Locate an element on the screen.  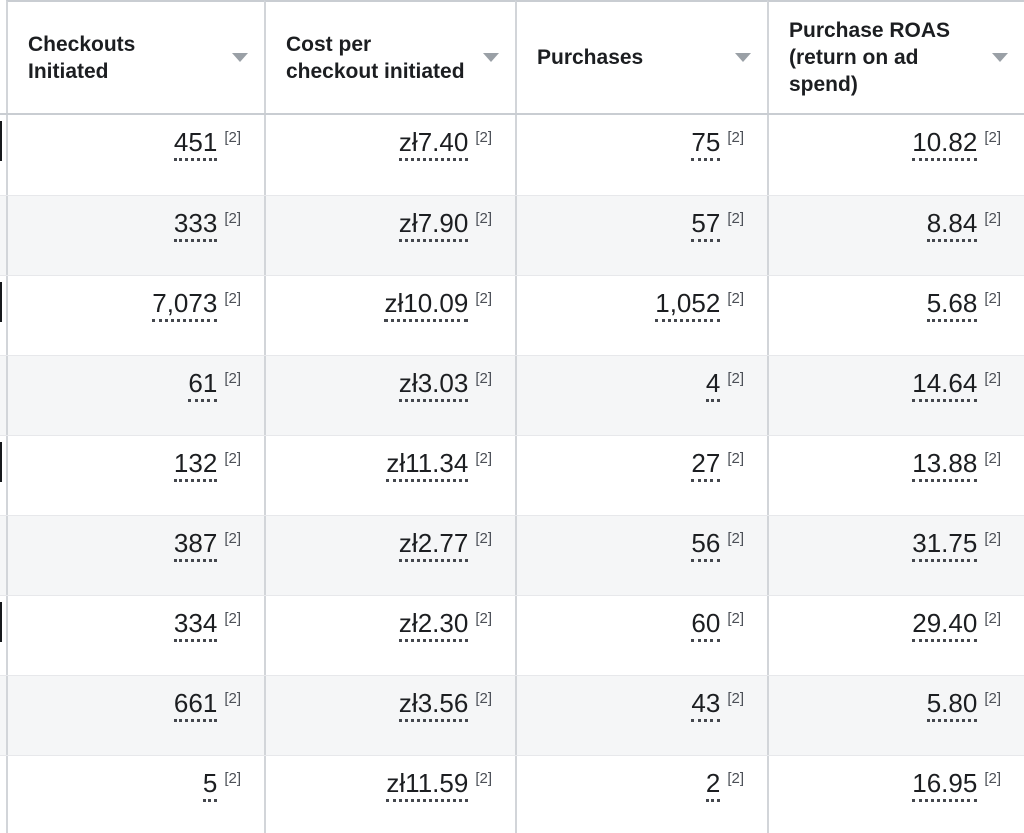
metric-number: zł7.90 is located at coordinates (433, 225).